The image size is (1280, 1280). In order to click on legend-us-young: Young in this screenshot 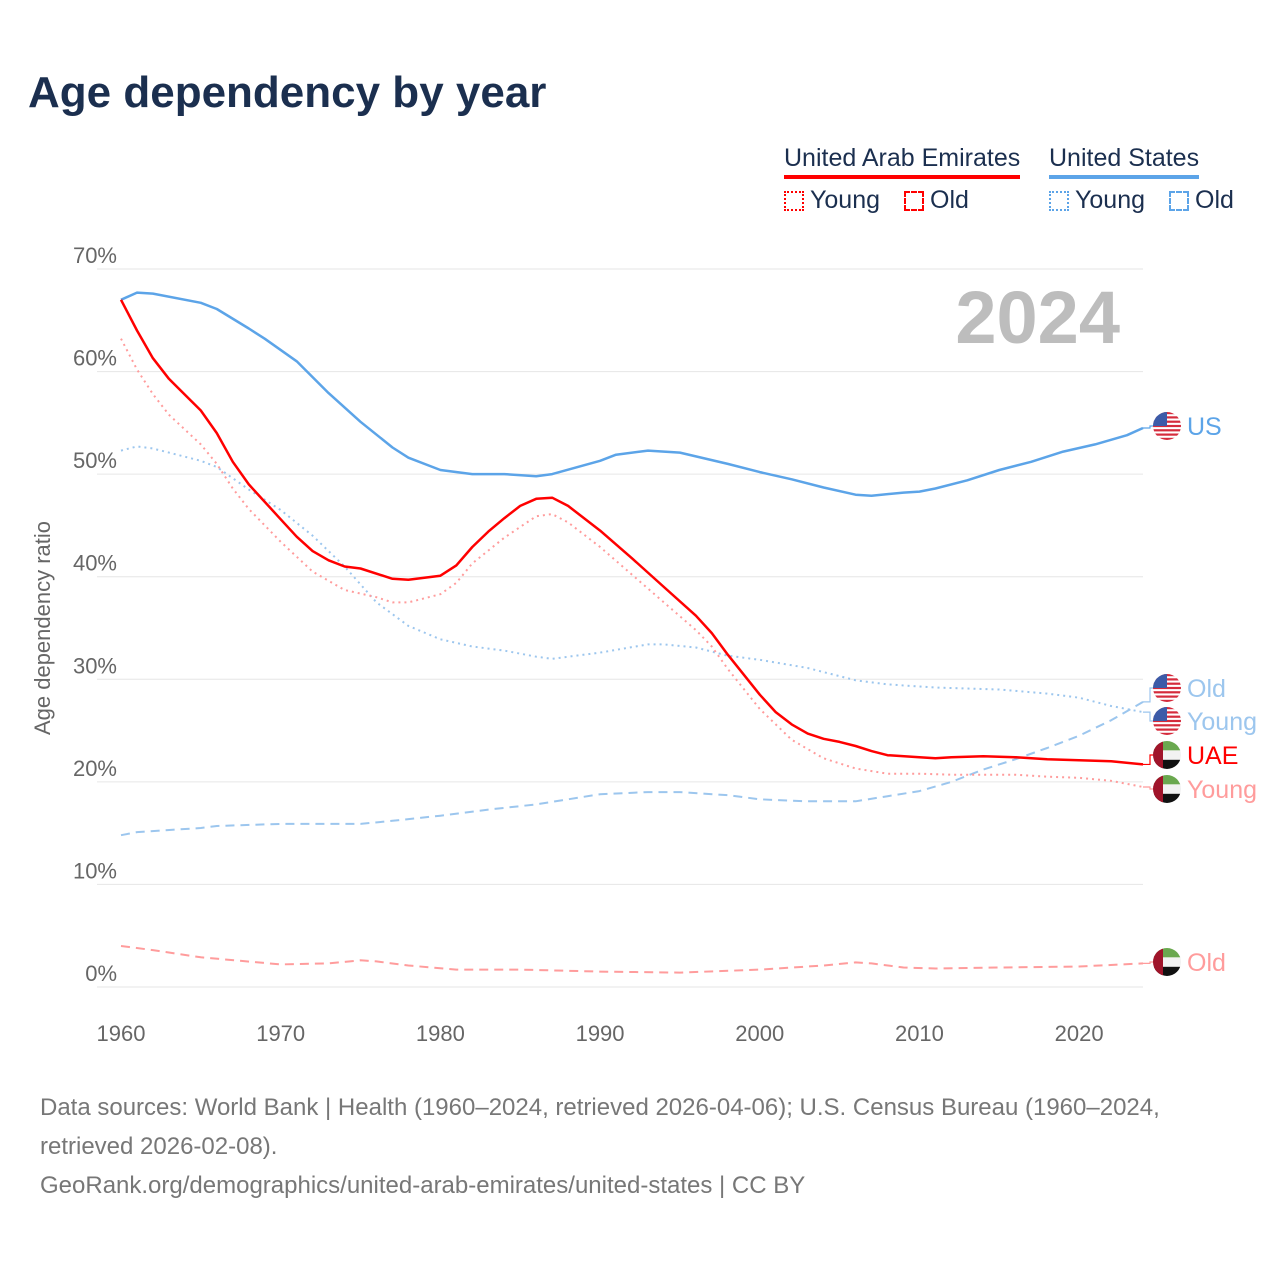, I will do `click(1097, 200)`.